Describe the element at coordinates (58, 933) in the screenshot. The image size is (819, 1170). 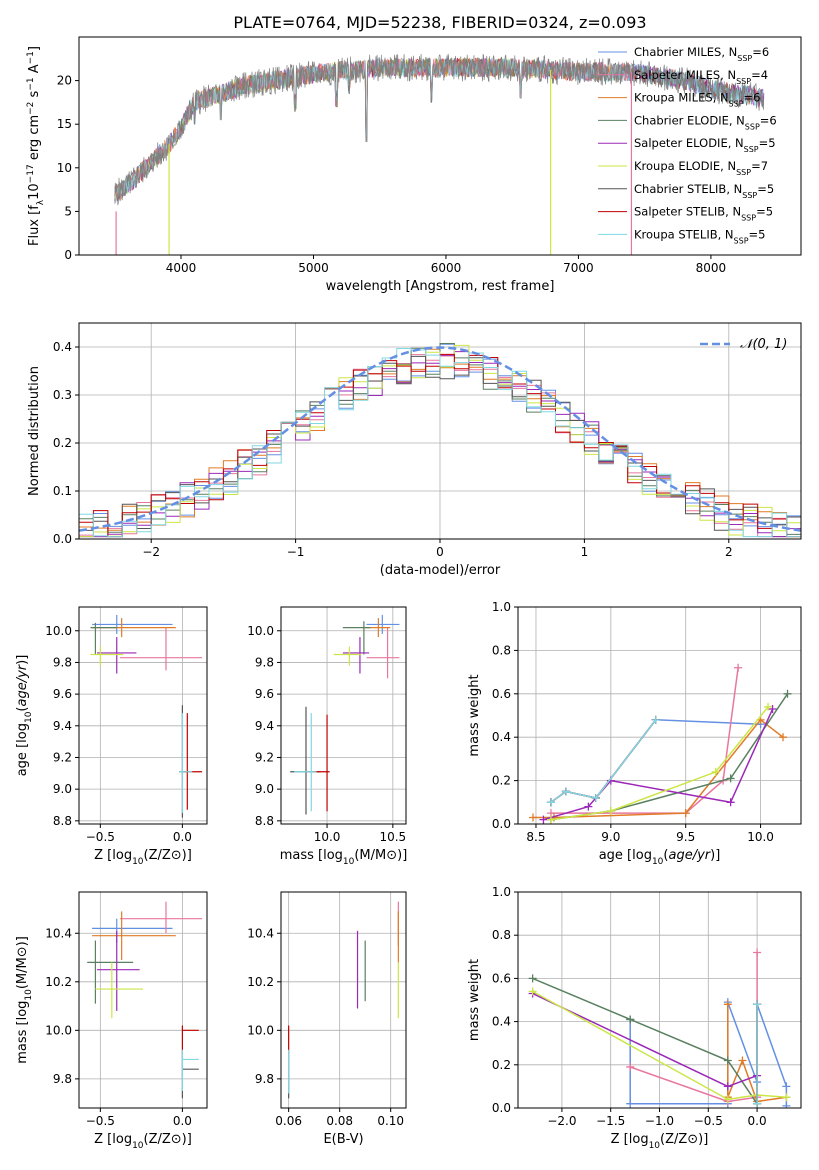
I see `y-tick-label: 10.4` at that location.